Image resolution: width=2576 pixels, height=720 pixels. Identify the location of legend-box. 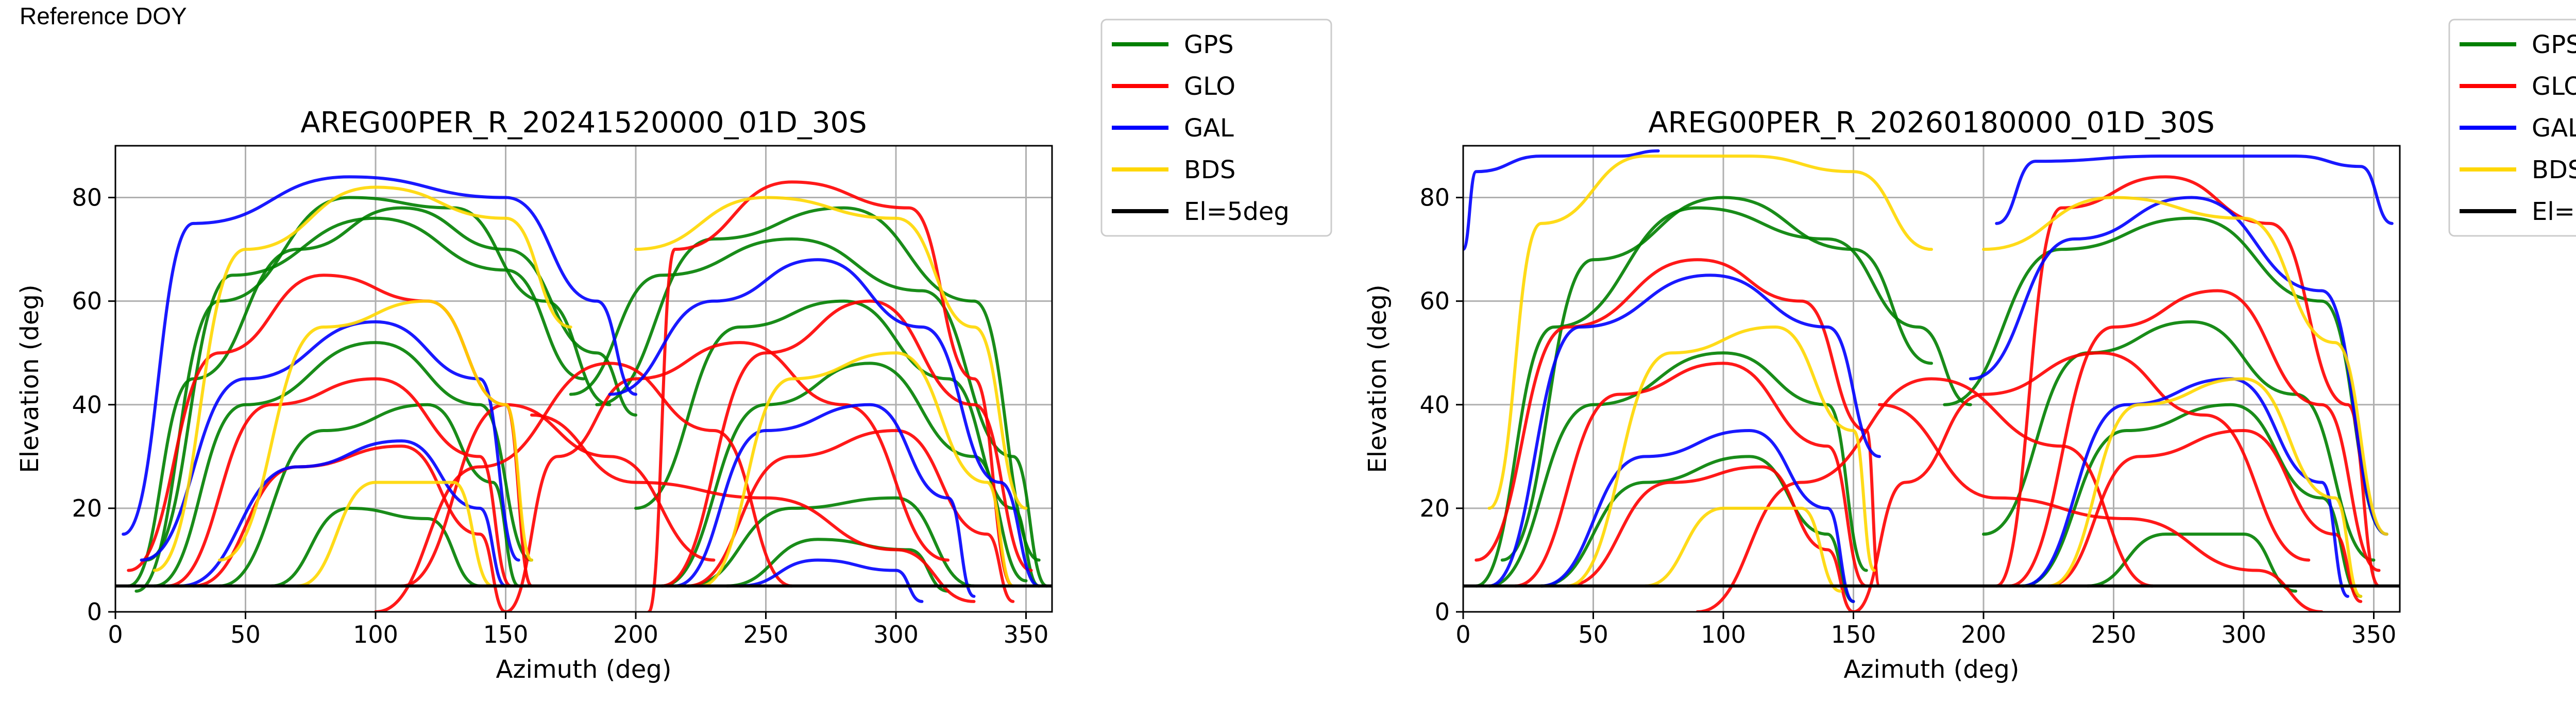
(1216, 128).